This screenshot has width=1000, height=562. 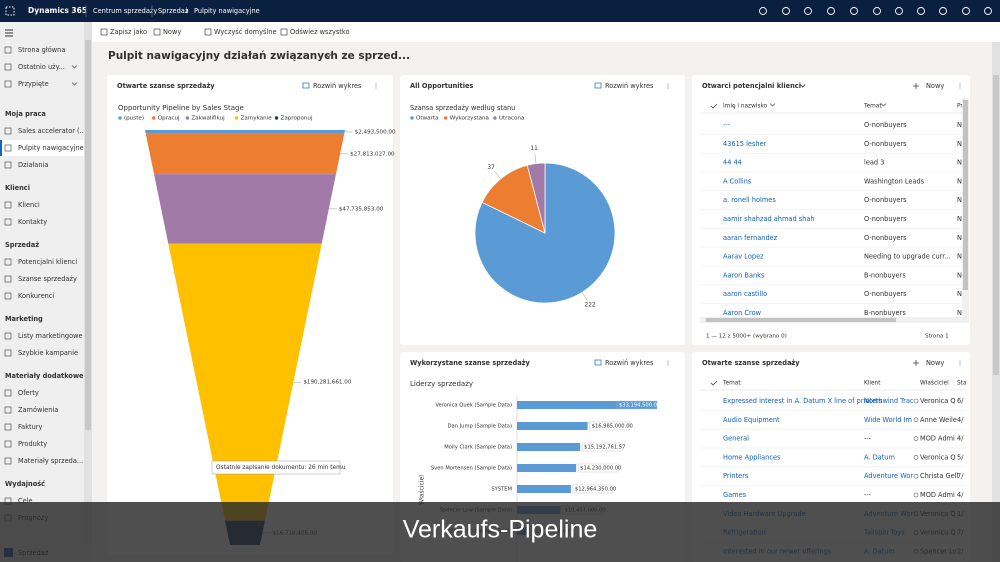 What do you see at coordinates (51, 148) in the screenshot?
I see `nav-item: Pulpity nawigacyjne` at bounding box center [51, 148].